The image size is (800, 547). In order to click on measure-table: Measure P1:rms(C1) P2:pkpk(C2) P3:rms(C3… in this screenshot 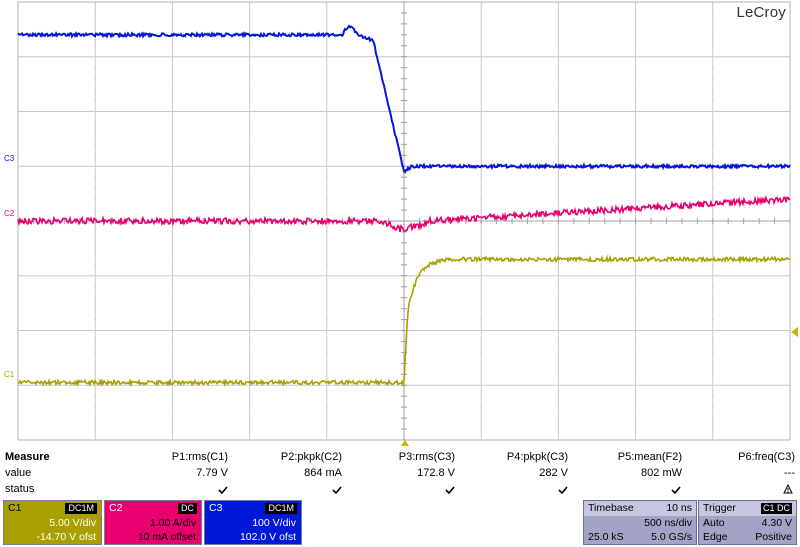, I will do `click(400, 475)`.